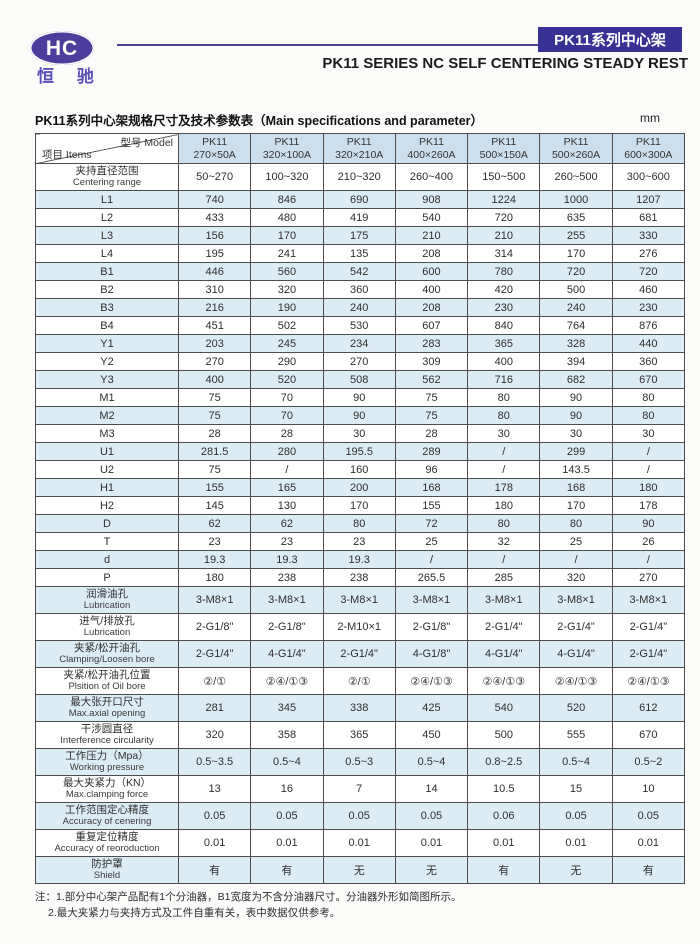 The image size is (700, 943). I want to click on row-label: H2, so click(107, 505).